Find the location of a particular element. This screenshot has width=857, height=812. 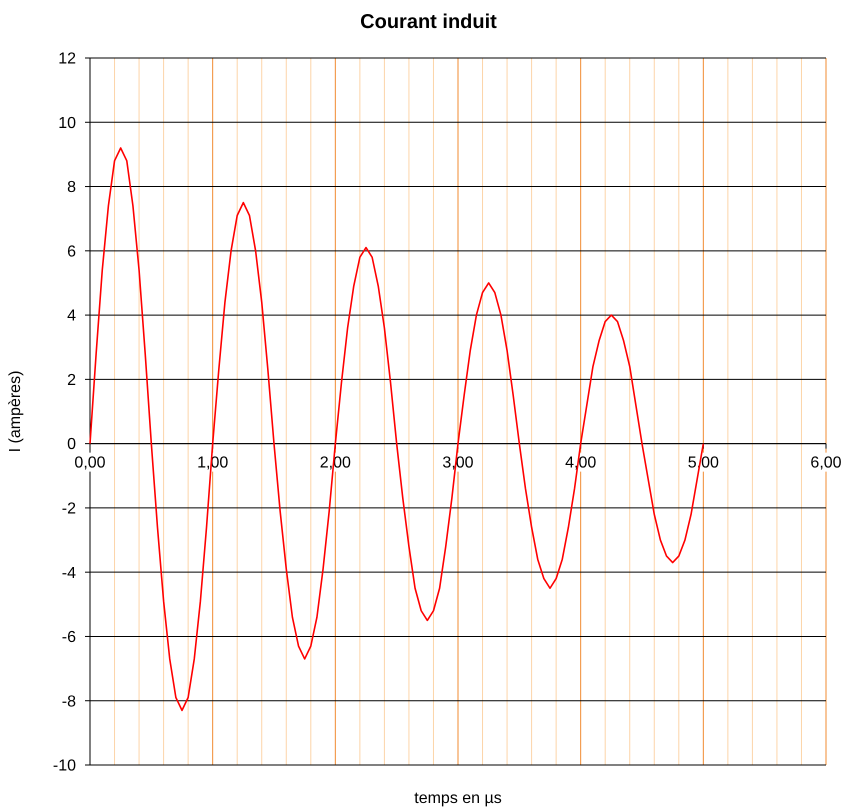

y-tick-label: -2 is located at coordinates (69, 509).